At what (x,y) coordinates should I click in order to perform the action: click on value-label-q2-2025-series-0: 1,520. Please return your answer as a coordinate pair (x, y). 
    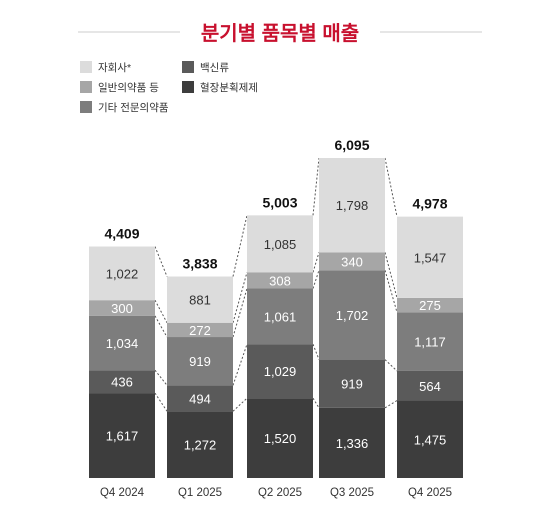
    Looking at the image, I should click on (280, 438).